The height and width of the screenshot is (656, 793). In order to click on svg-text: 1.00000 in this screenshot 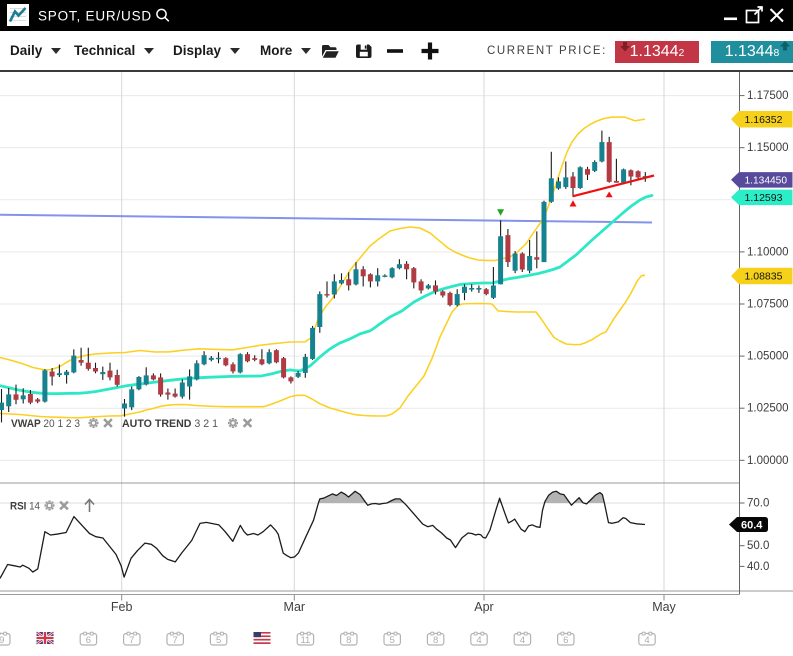, I will do `click(768, 461)`.